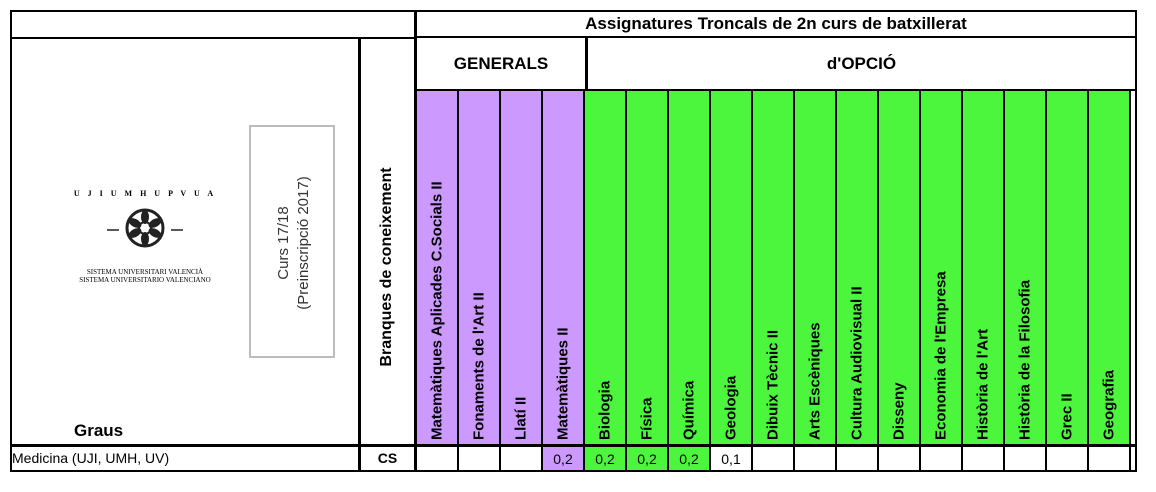  I want to click on subject-column: Disseny, so click(900, 267).